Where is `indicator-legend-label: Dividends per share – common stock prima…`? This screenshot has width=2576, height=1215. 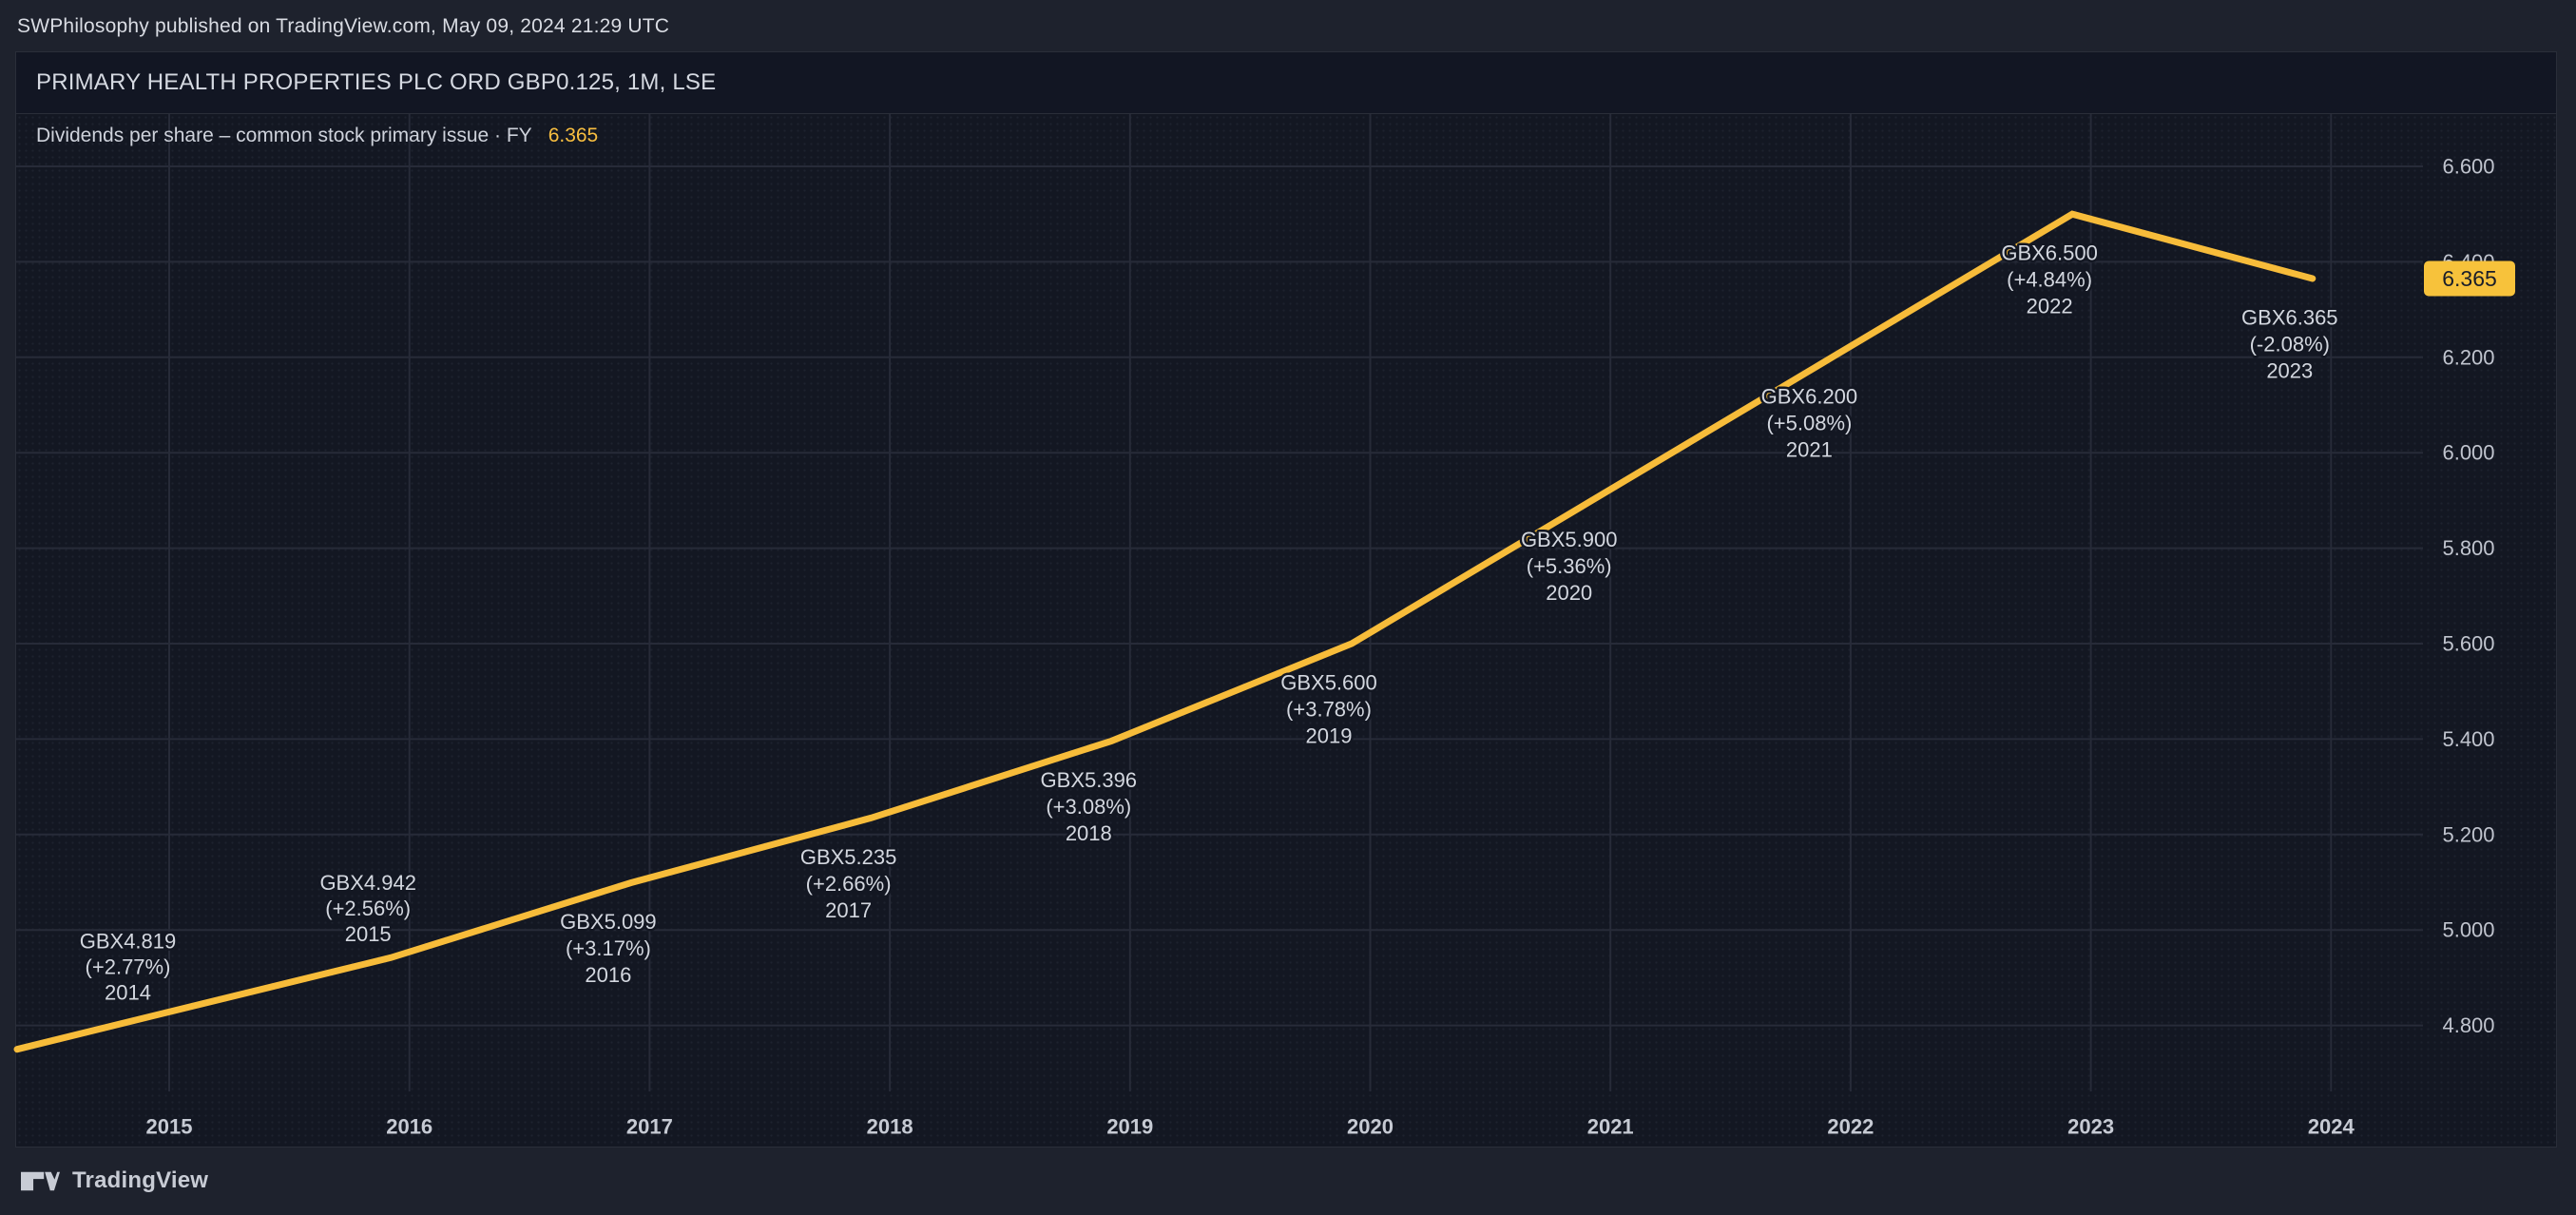
indicator-legend-label: Dividends per share – common stock prima… is located at coordinates (284, 135).